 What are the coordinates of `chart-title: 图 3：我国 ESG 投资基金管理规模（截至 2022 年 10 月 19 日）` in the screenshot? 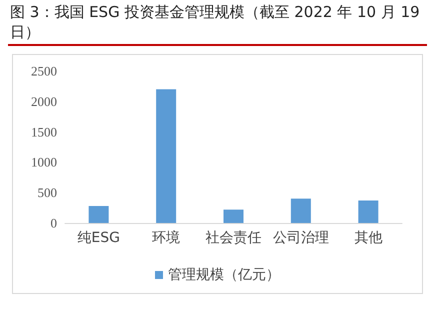 It's located at (215, 22).